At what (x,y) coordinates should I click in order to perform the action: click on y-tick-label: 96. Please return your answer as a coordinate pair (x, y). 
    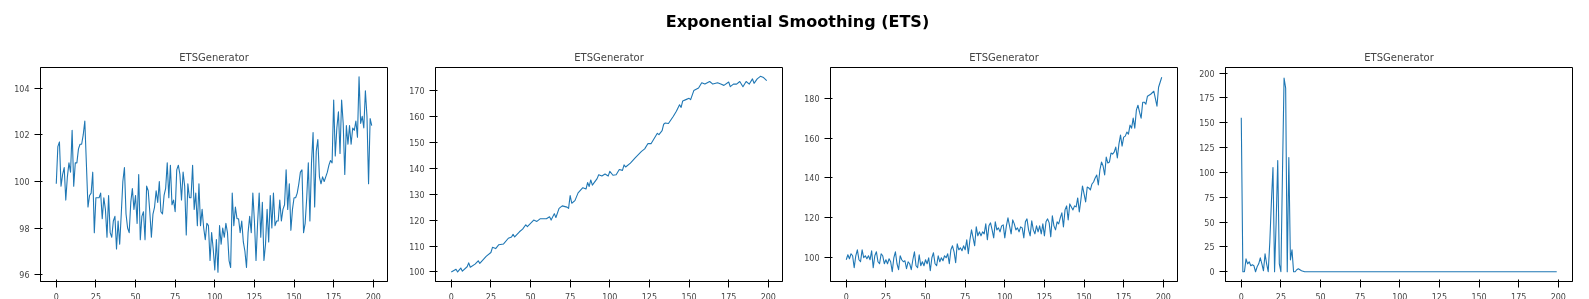
    Looking at the image, I should click on (24, 276).